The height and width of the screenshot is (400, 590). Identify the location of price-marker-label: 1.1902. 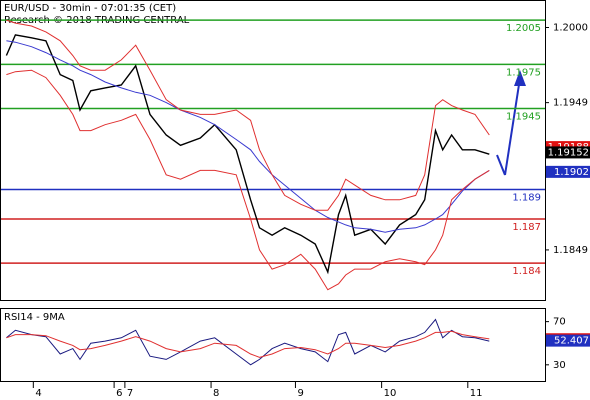
(571, 172).